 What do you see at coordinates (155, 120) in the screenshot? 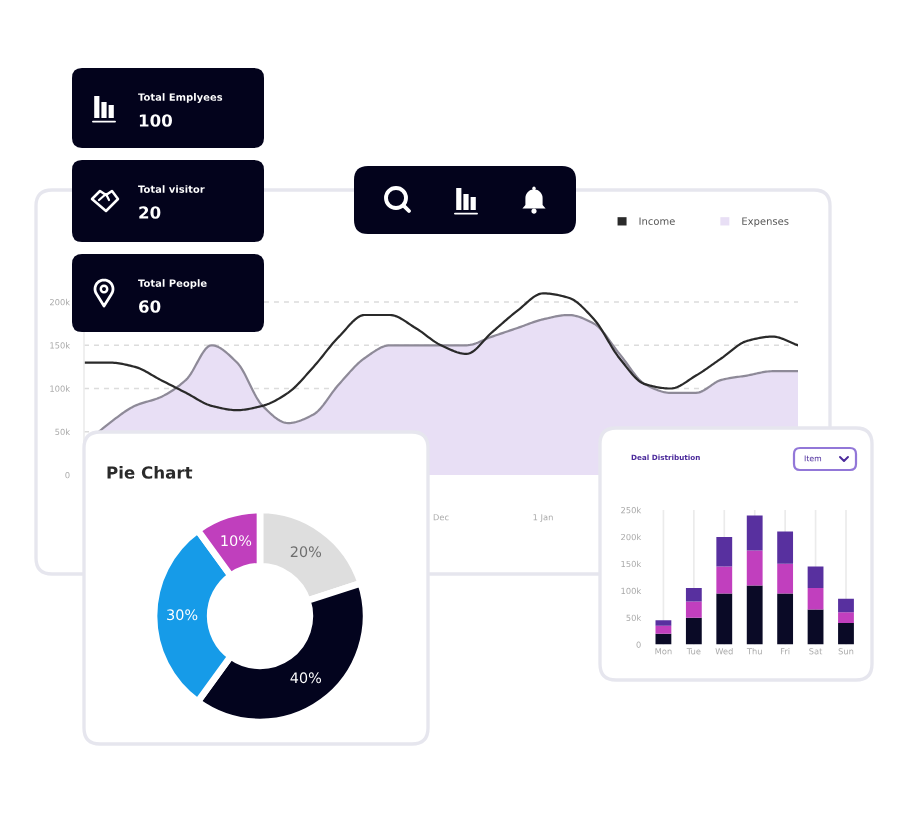
I see `data-label: 100` at bounding box center [155, 120].